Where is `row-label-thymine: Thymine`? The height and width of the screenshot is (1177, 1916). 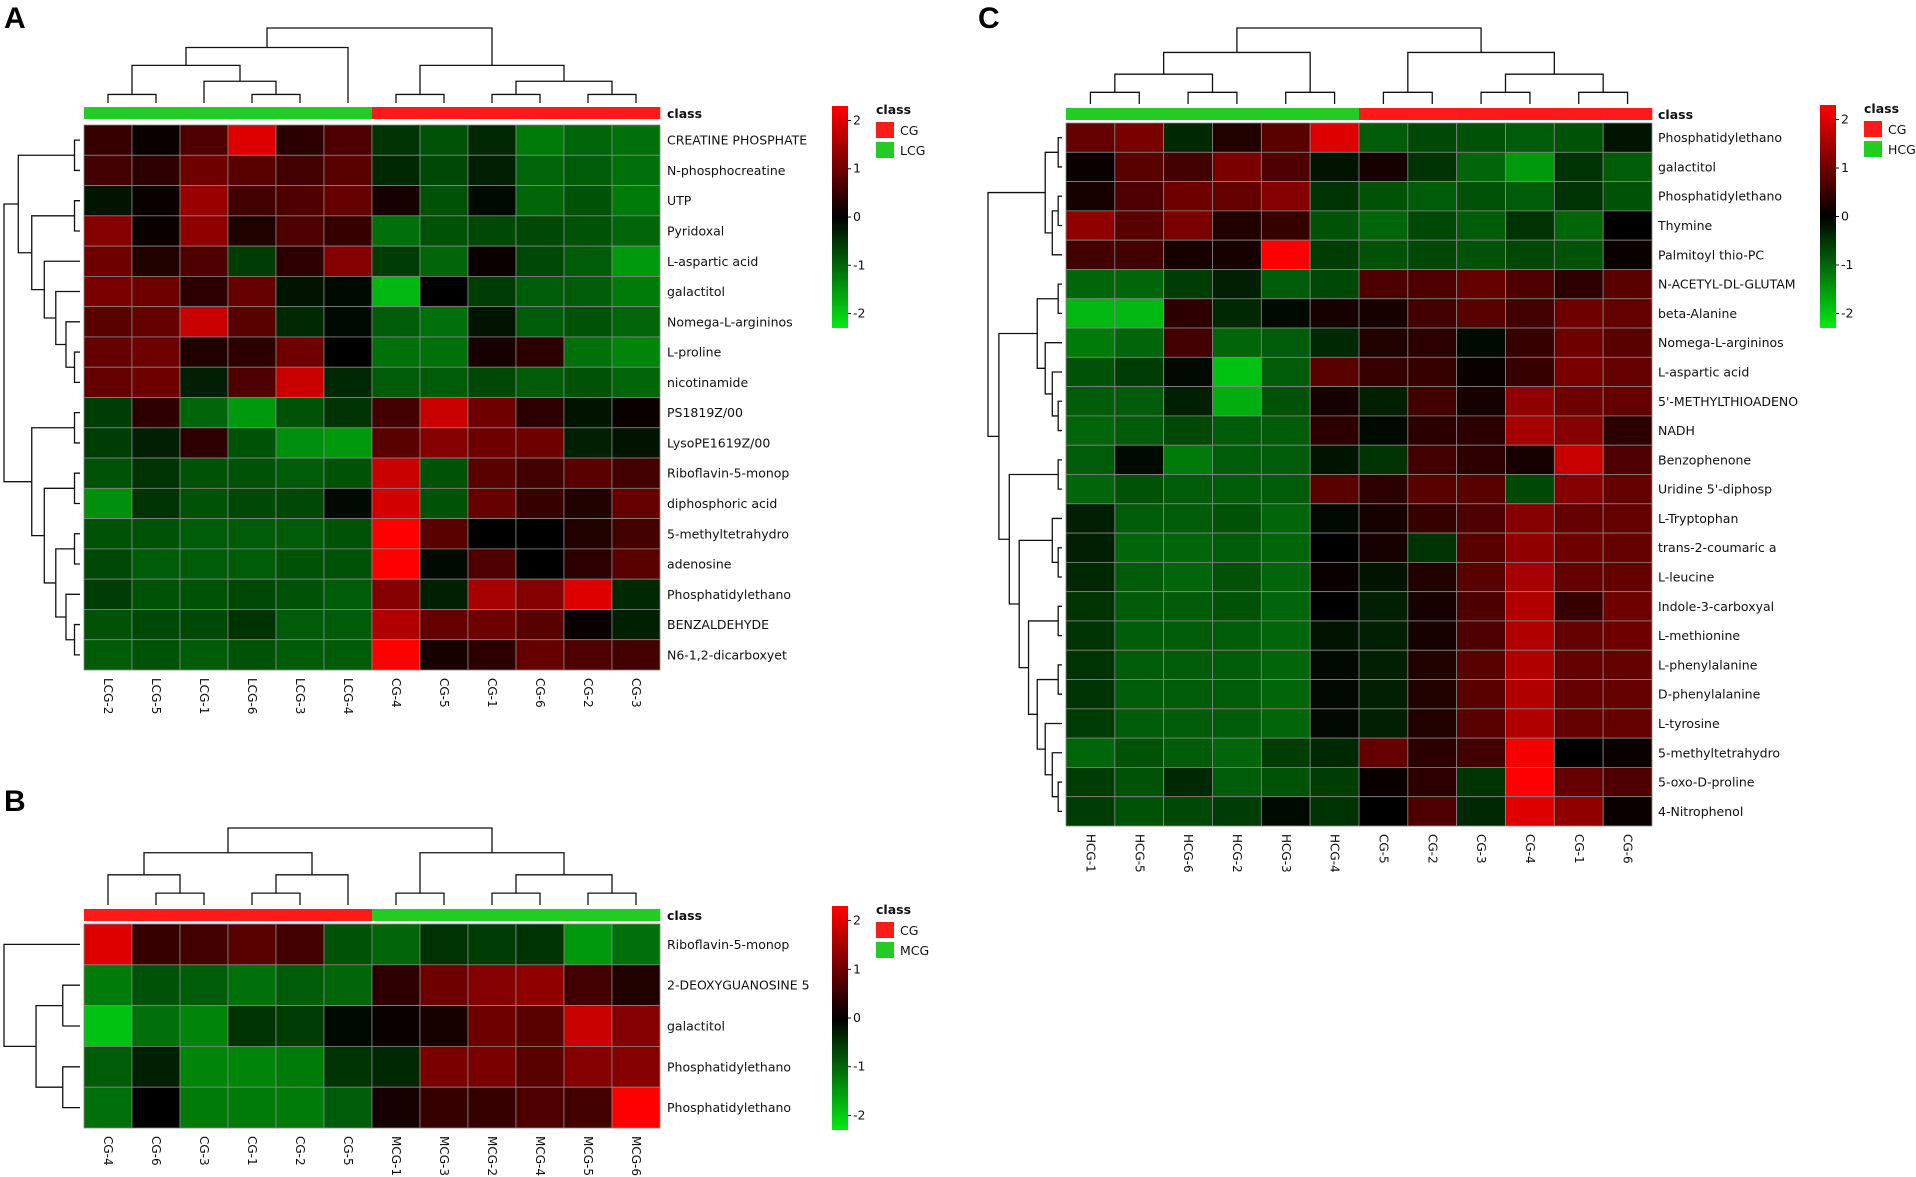 row-label-thymine: Thymine is located at coordinates (1685, 225).